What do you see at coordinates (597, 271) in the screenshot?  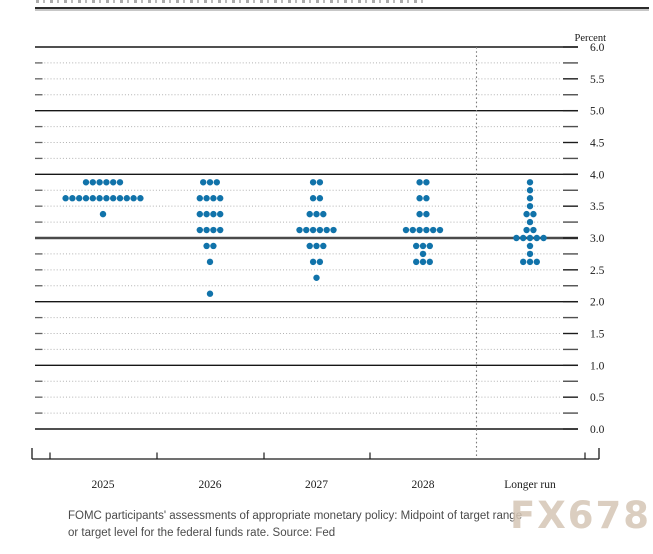 I see `y-tick-label: 2.5` at bounding box center [597, 271].